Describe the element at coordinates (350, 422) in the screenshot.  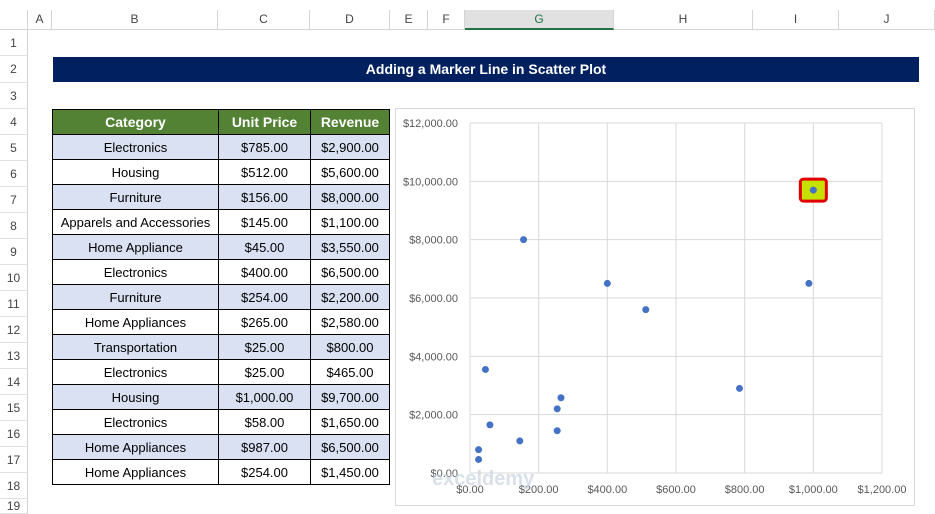
I see `table-cell: $1,650.00` at that location.